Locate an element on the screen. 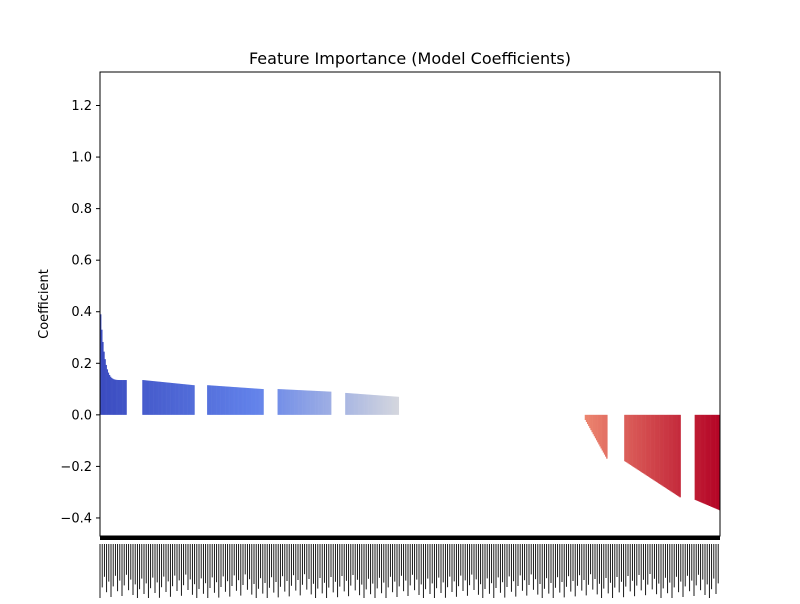 The height and width of the screenshot is (604, 800). y-ticks-group: −0.4 −0.2 0.0 0.2 0.4 0.6 0.8 1.0 1.2 is located at coordinates (80, 312).